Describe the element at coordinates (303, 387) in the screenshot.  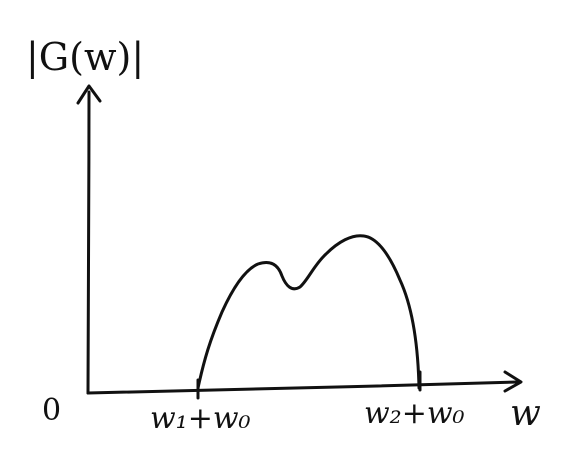
I see `x-axis` at that location.